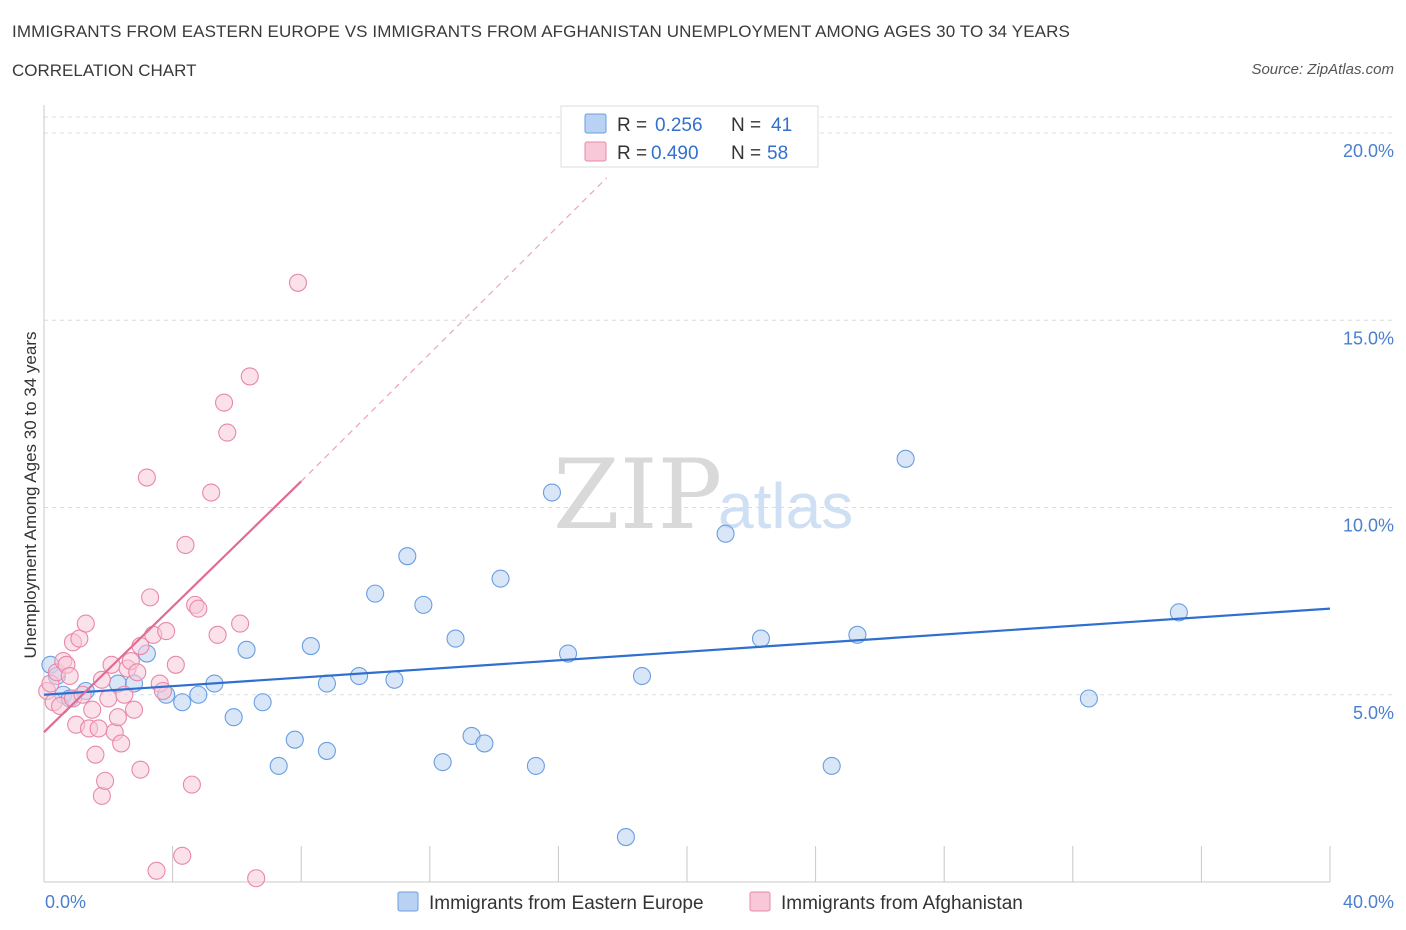 Image resolution: width=1406 pixels, height=930 pixels. Describe the element at coordinates (760, 901) in the screenshot. I see `bottom-legend-swatch-afghanistan` at that location.